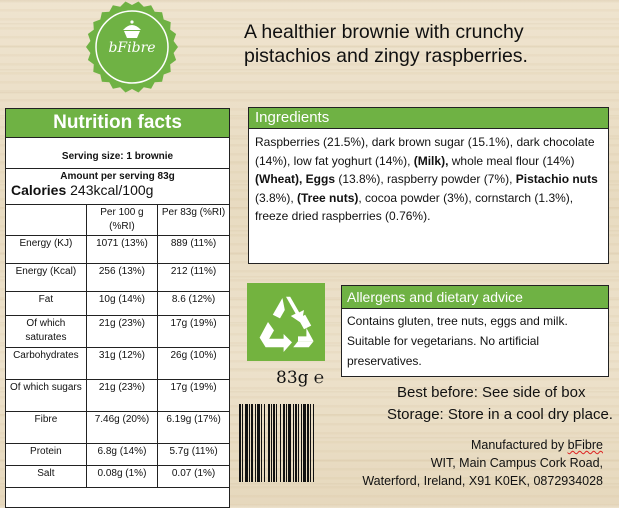  I want to click on column-header, so click(46, 220).